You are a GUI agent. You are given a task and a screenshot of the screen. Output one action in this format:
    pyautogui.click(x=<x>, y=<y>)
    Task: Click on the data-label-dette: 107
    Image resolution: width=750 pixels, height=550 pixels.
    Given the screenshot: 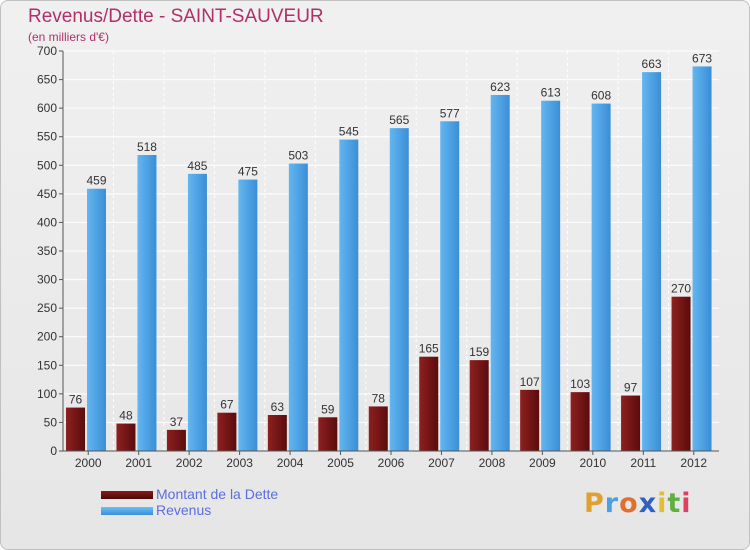 What is the action you would take?
    pyautogui.click(x=530, y=382)
    